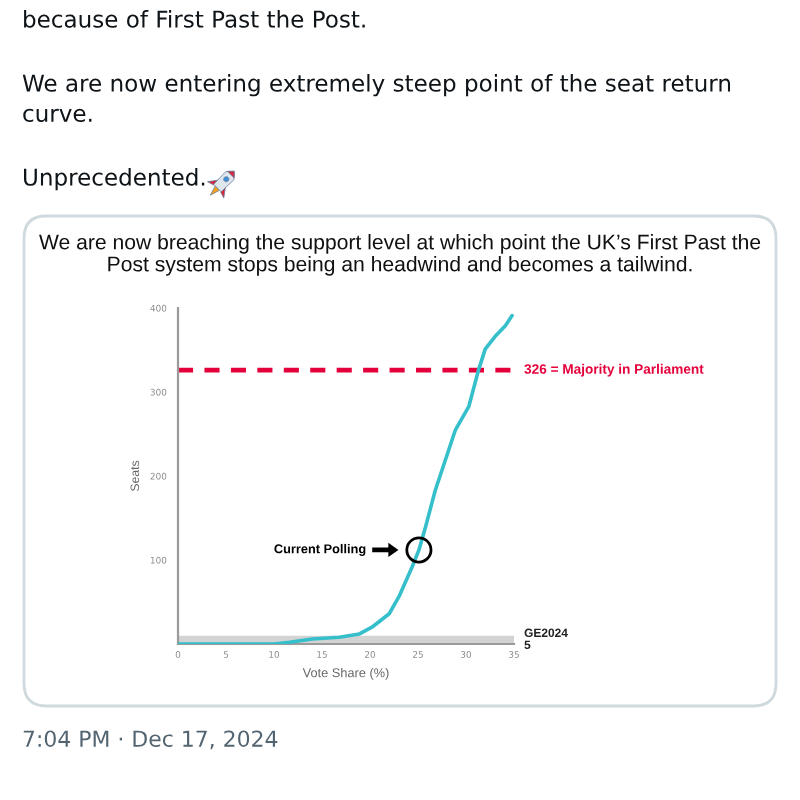  What do you see at coordinates (194, 19) in the screenshot?
I see `text: because of First Past the Post.` at bounding box center [194, 19].